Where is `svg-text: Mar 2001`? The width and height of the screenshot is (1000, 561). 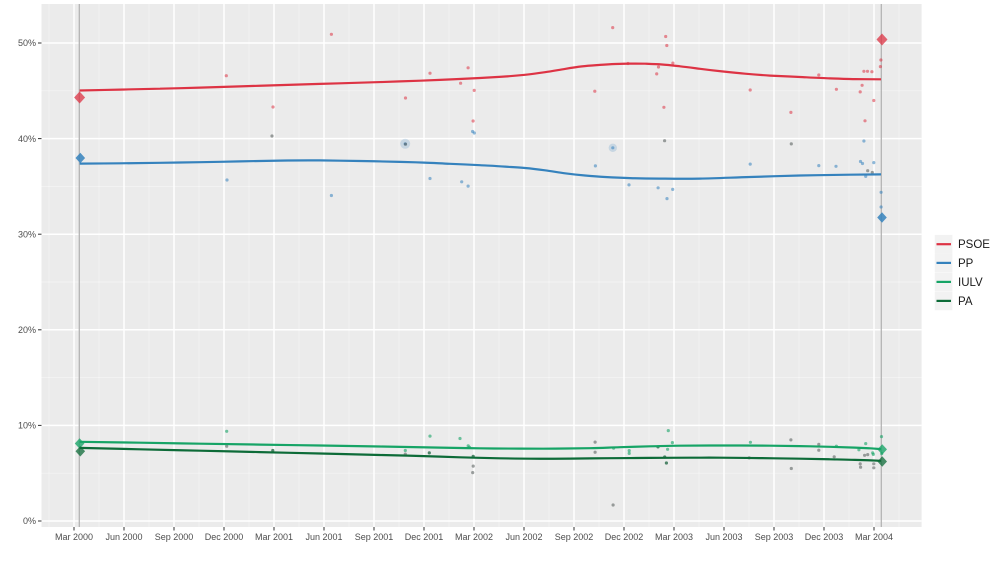 svg-text: Mar 2001 is located at coordinates (274, 537).